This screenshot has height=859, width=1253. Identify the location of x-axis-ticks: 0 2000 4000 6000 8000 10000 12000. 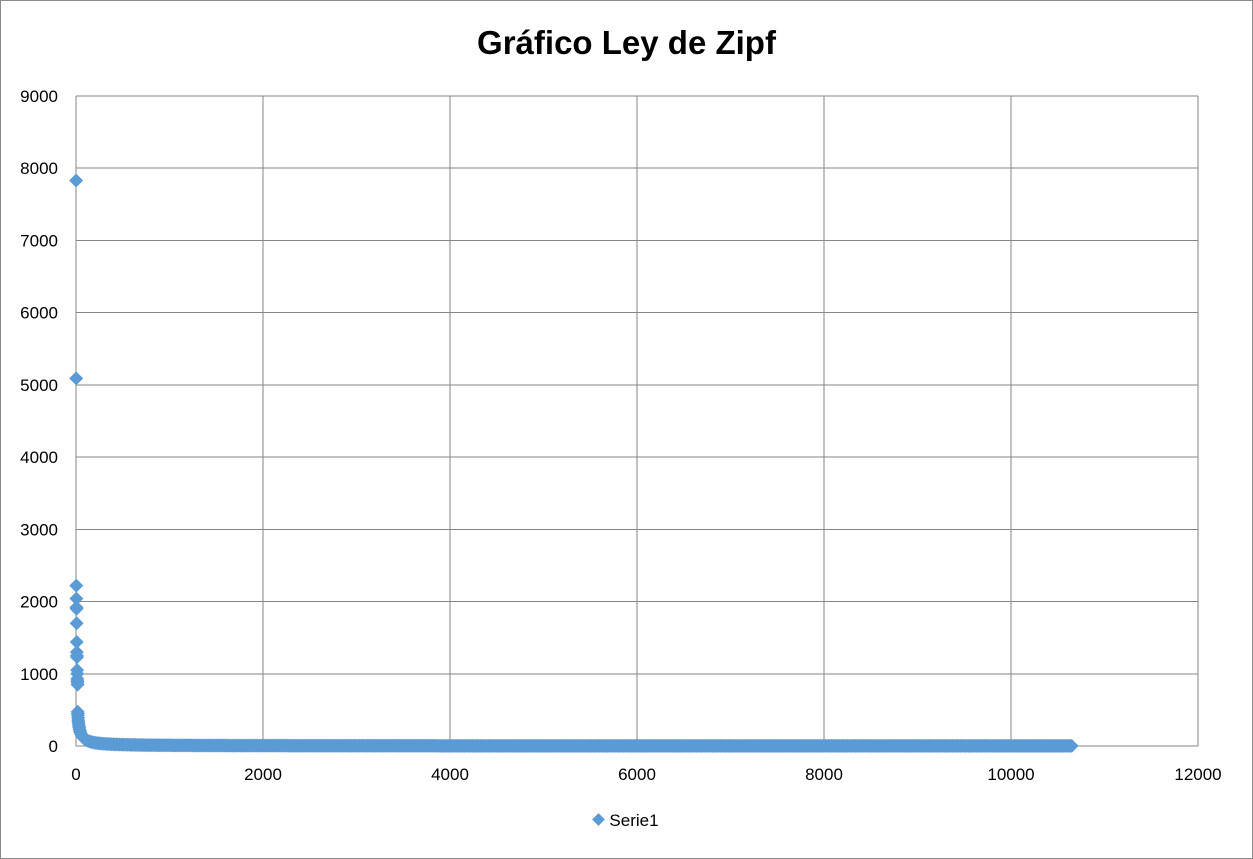
(646, 774).